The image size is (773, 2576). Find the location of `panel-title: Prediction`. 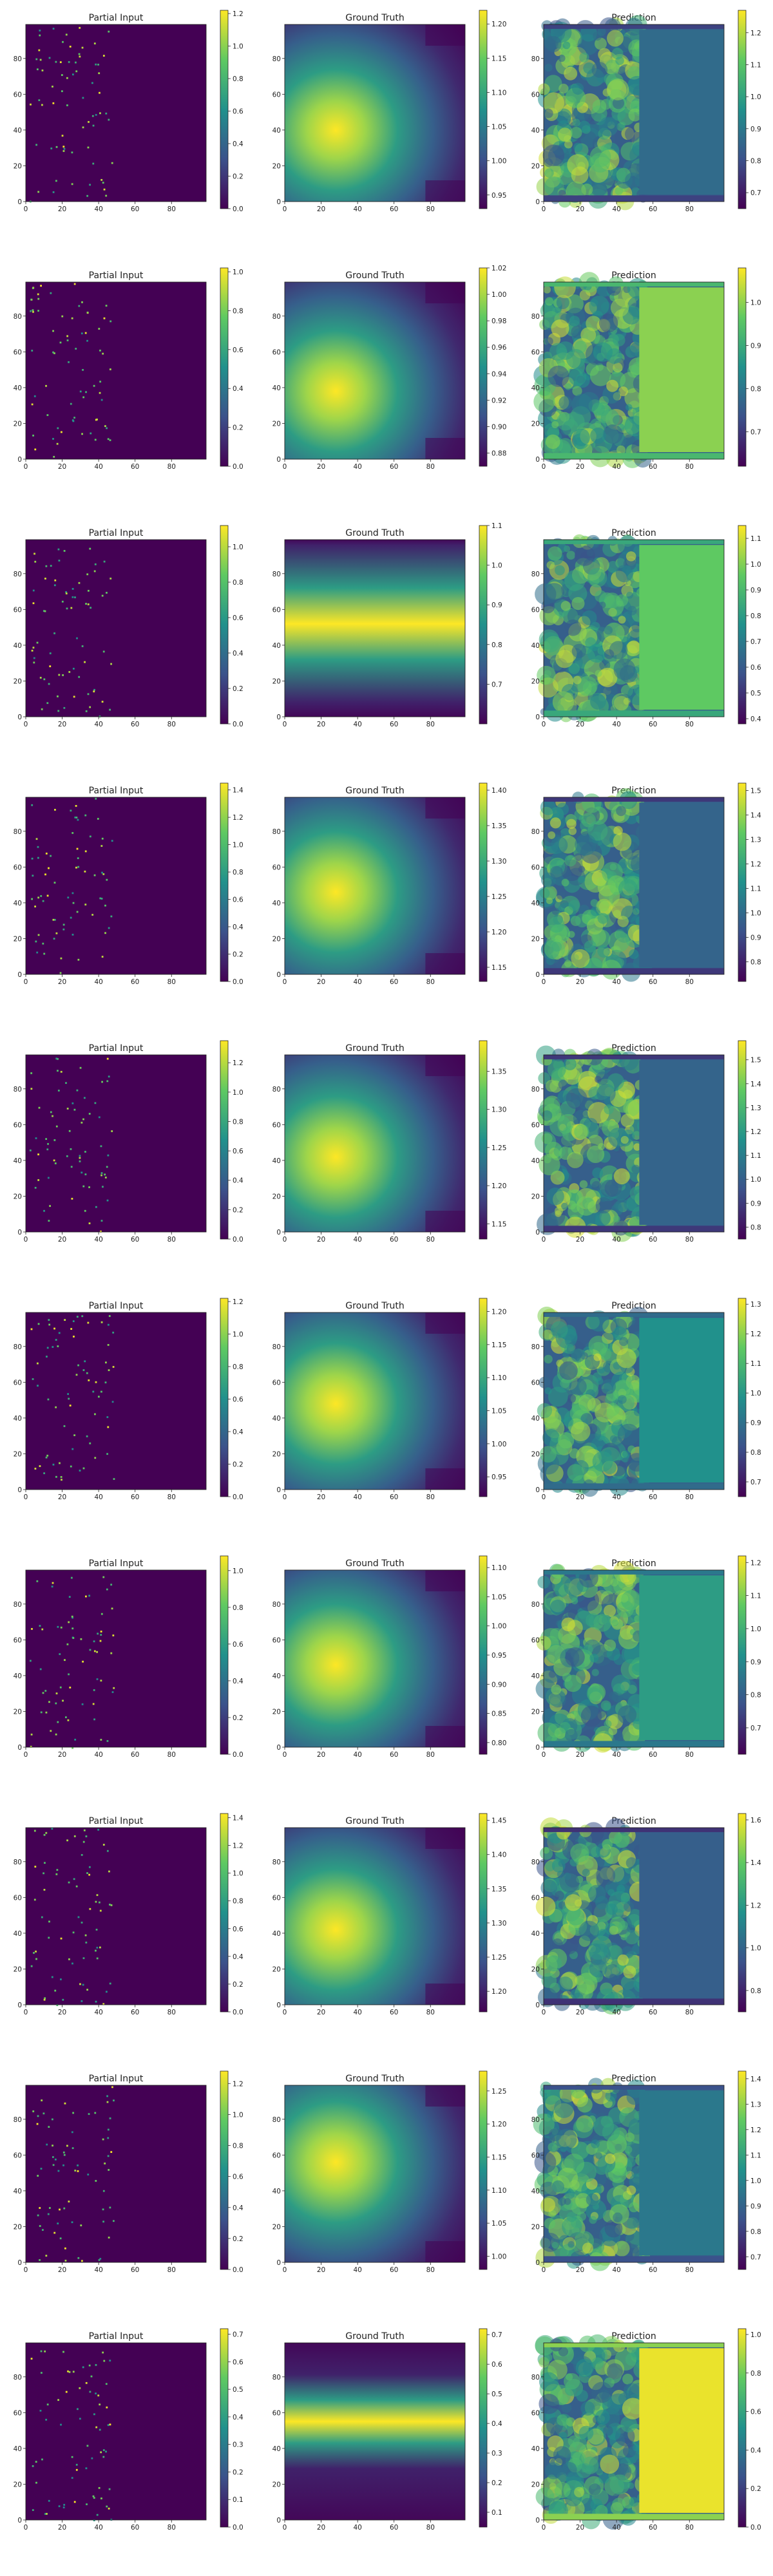

panel-title: Prediction is located at coordinates (633, 1306).